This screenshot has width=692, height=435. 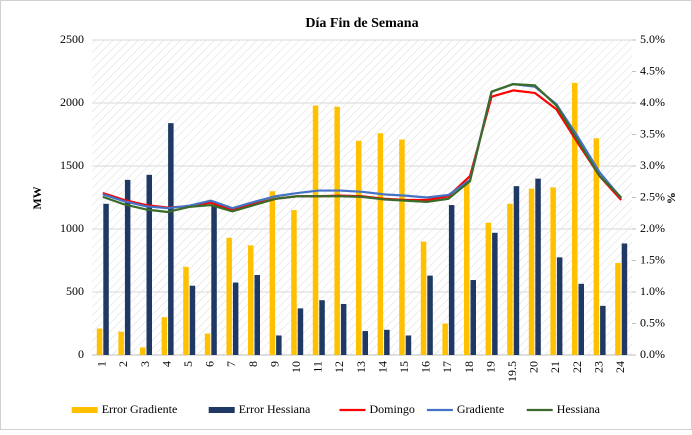 I want to click on x-tick-label: 9, so click(x=274, y=364).